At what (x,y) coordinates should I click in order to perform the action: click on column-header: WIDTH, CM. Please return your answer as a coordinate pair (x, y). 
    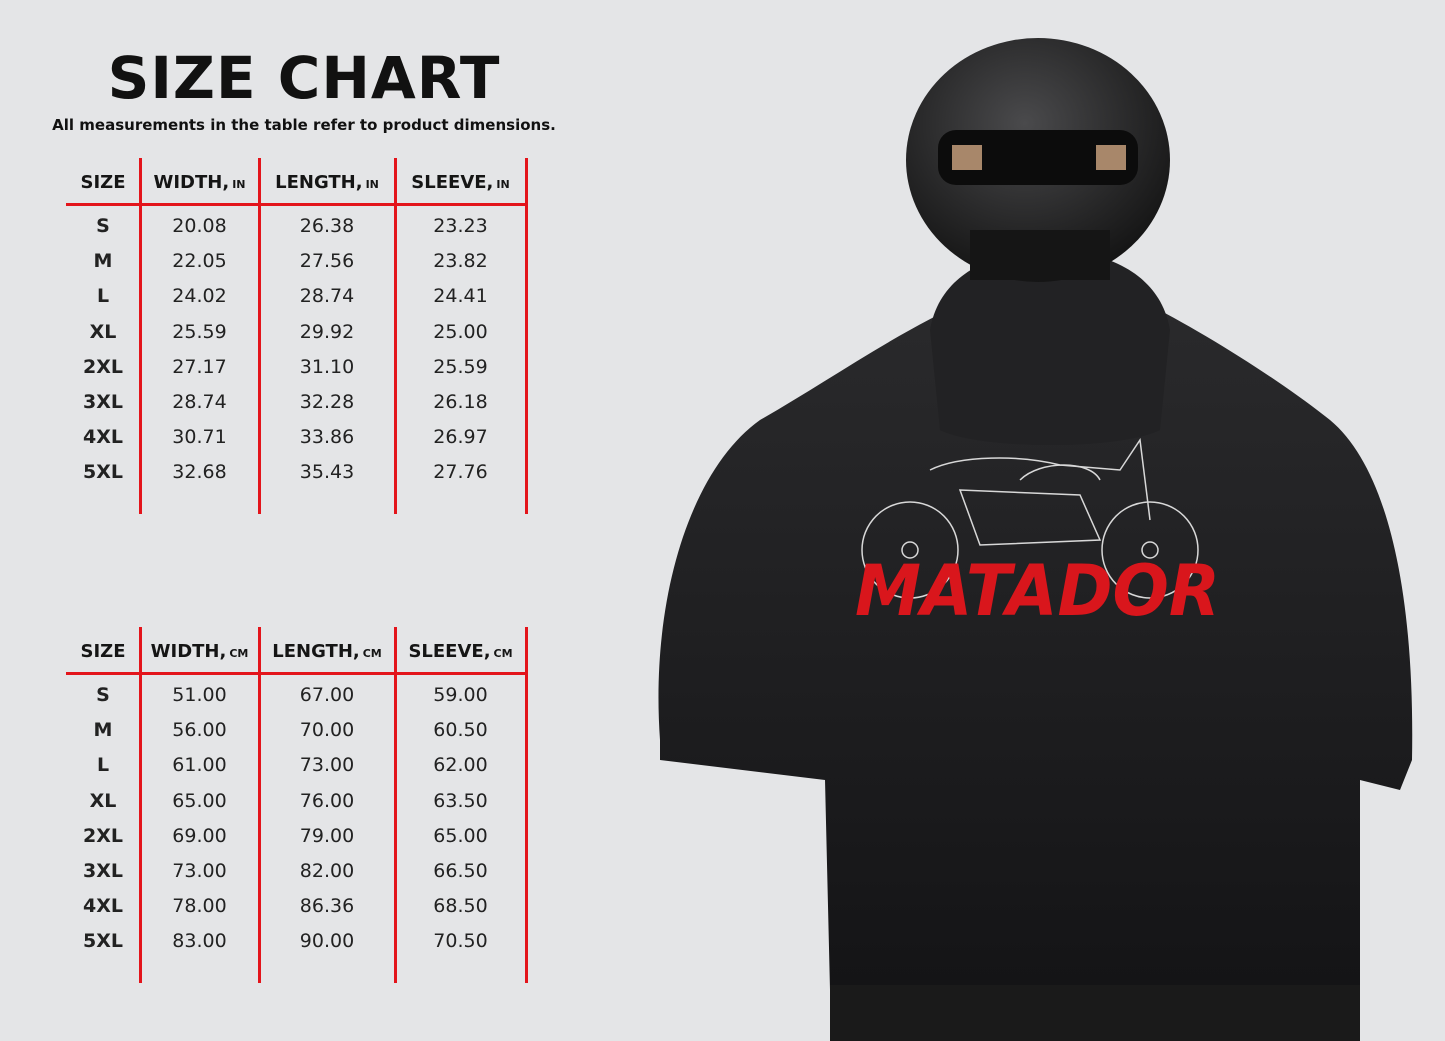
    Looking at the image, I should click on (199, 651).